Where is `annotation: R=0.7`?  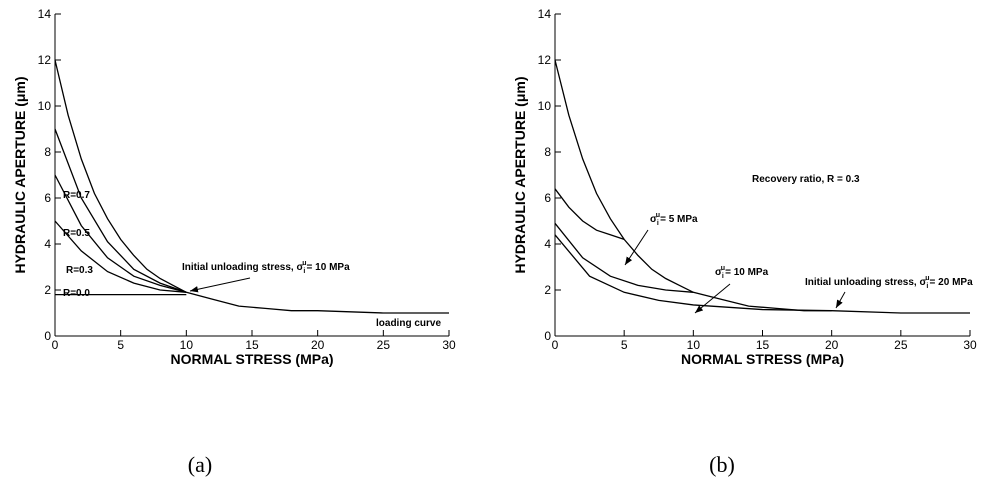
annotation: R=0.7 is located at coordinates (76, 195).